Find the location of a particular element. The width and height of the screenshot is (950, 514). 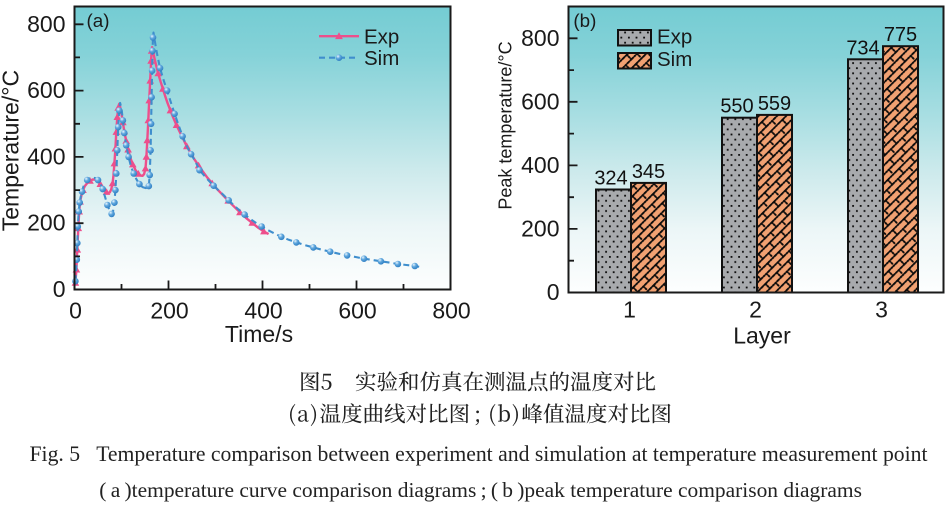

svg-text: 2 is located at coordinates (755, 310).